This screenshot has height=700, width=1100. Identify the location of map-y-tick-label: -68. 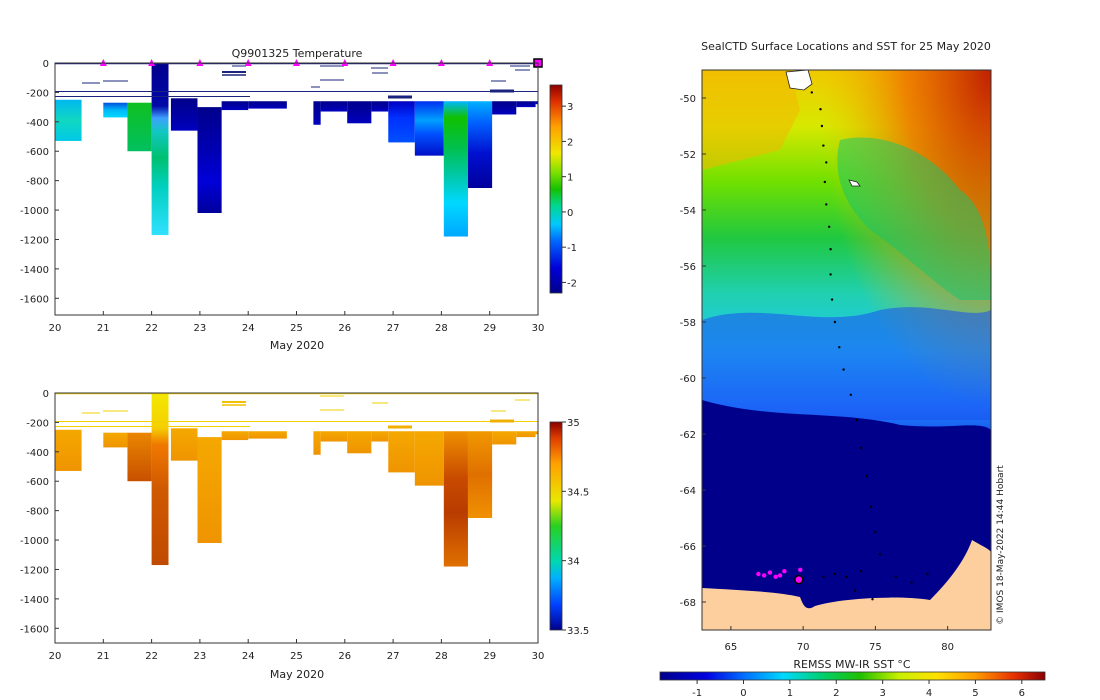
(688, 603).